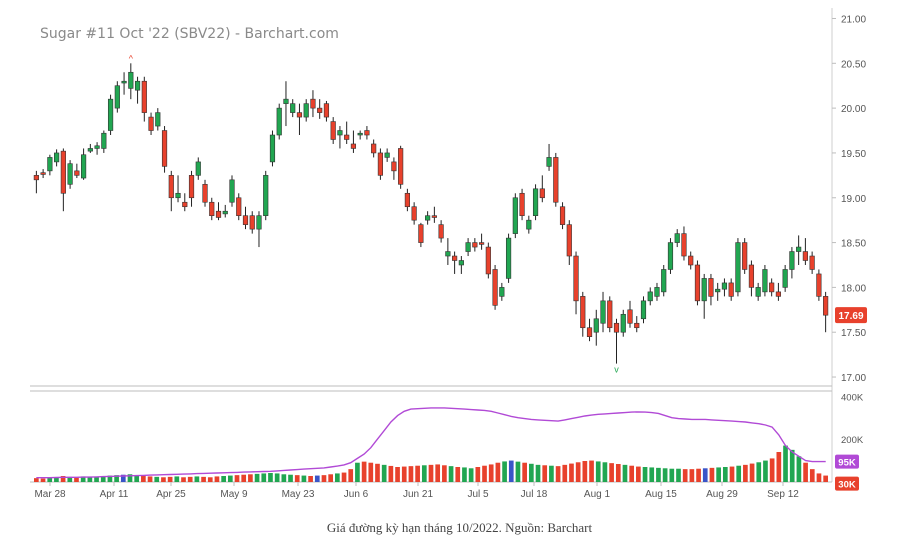 Image resolution: width=919 pixels, height=549 pixels. What do you see at coordinates (661, 494) in the screenshot?
I see `x-tick-label: Aug 15` at bounding box center [661, 494].